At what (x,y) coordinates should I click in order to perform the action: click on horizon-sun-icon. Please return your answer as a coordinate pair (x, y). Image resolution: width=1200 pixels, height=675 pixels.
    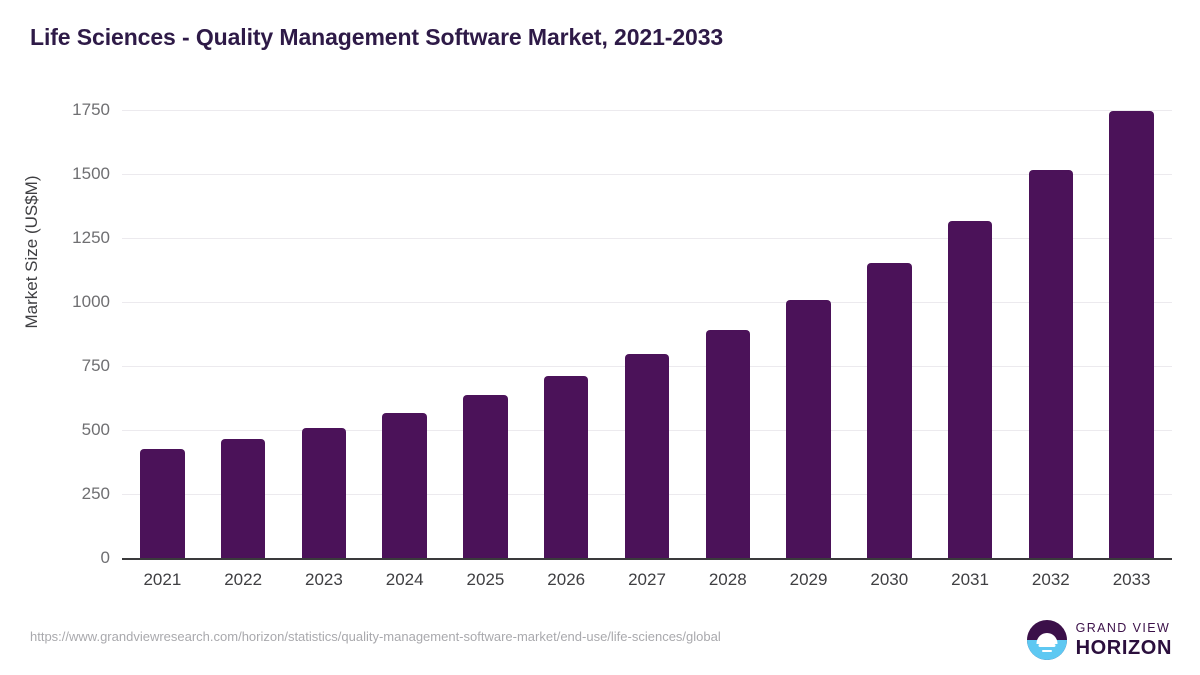
    Looking at the image, I should click on (1046, 640).